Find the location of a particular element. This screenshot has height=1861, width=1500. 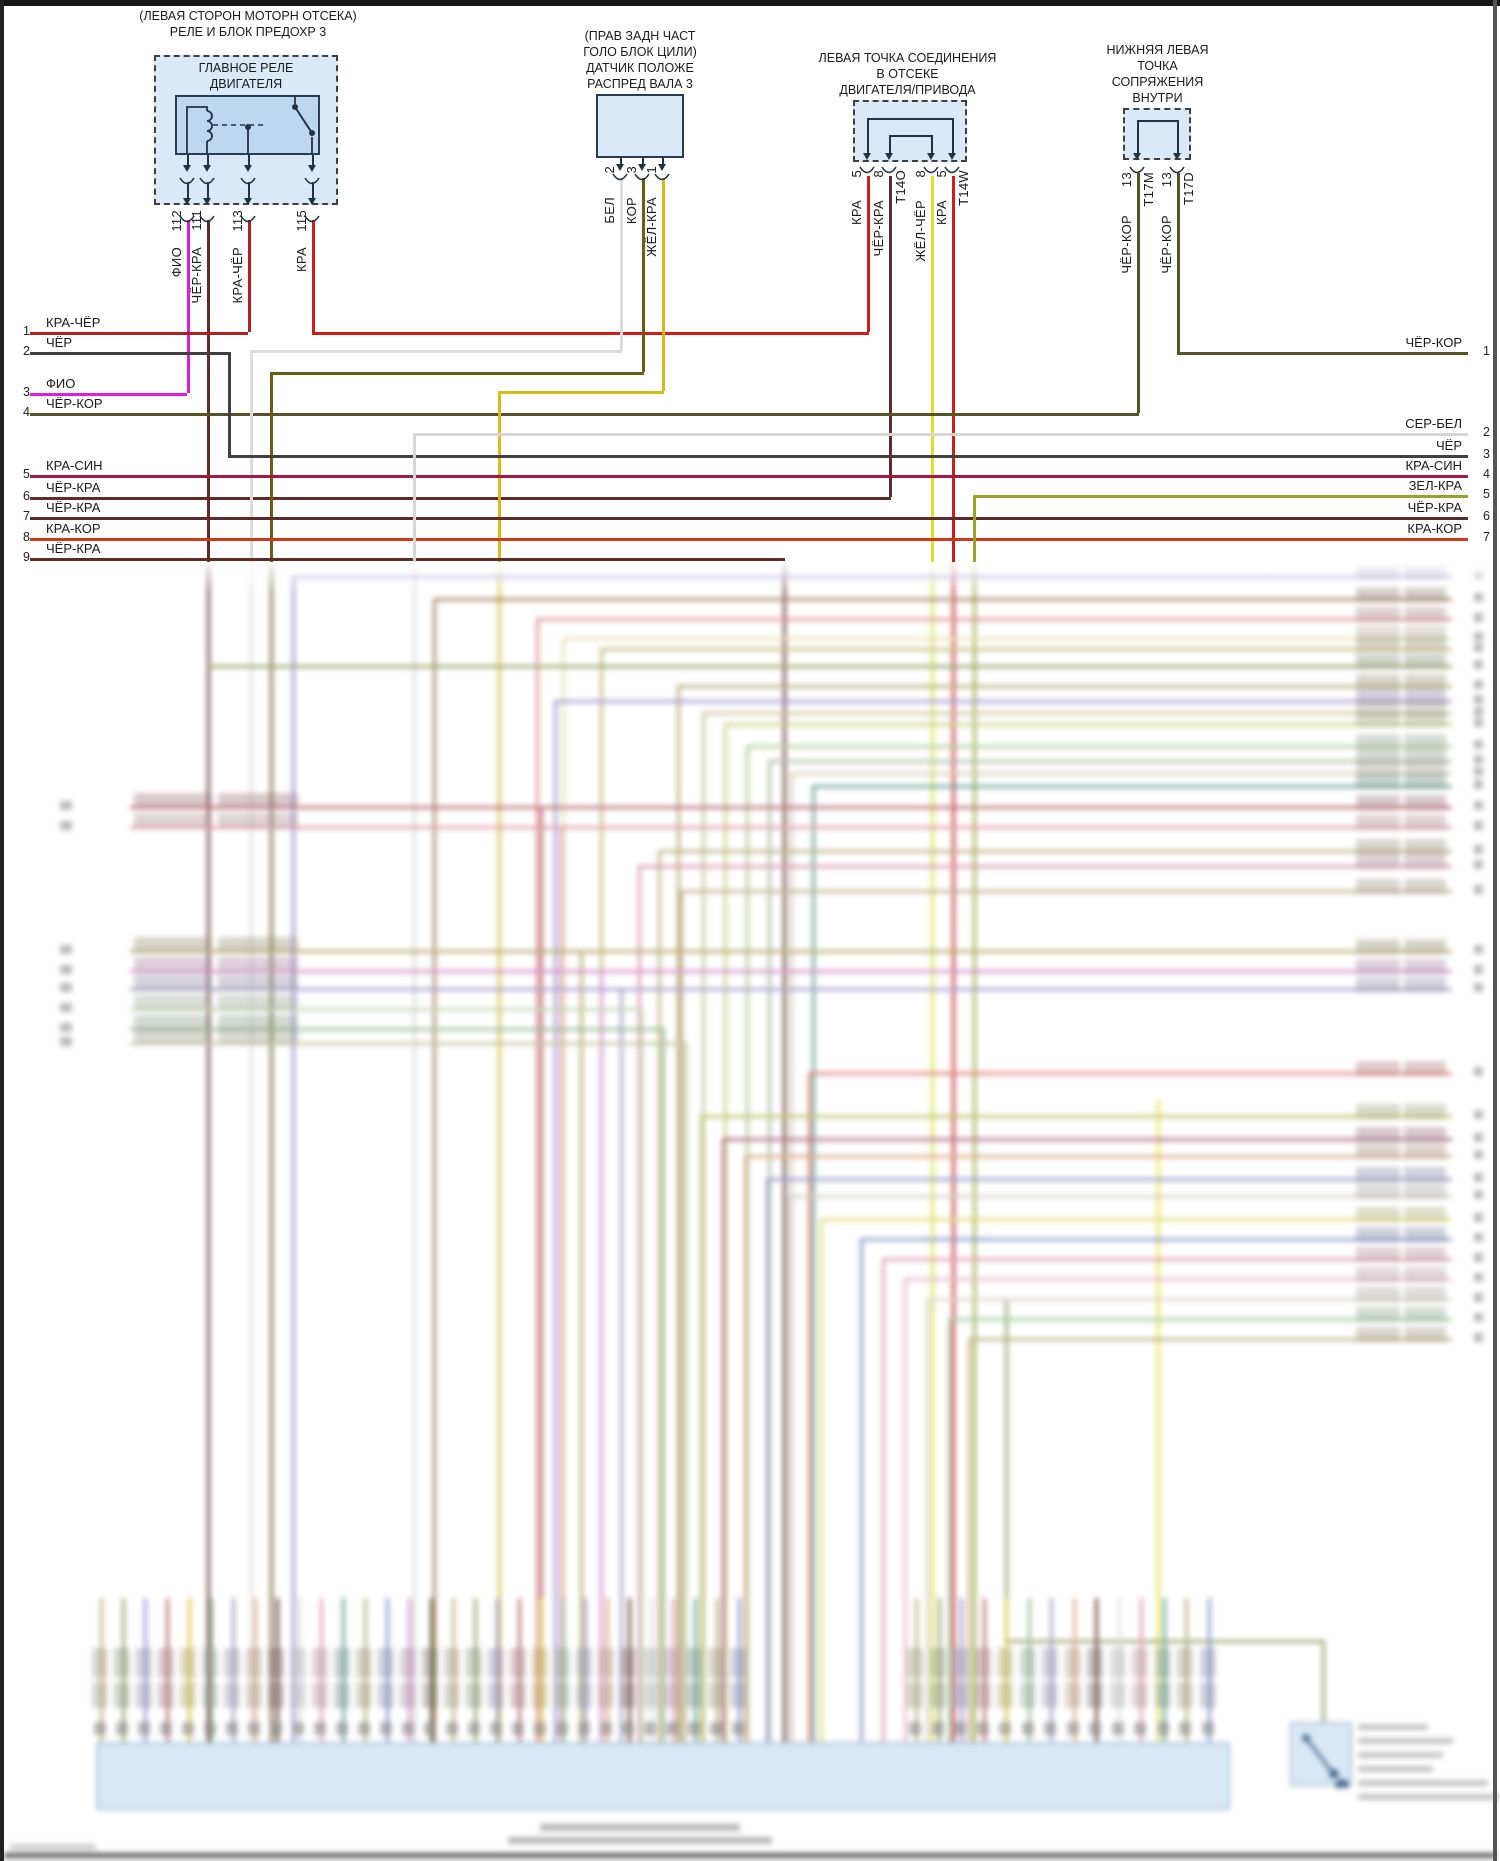

wire-row-label: ЧЁР-КРА is located at coordinates (73, 487).